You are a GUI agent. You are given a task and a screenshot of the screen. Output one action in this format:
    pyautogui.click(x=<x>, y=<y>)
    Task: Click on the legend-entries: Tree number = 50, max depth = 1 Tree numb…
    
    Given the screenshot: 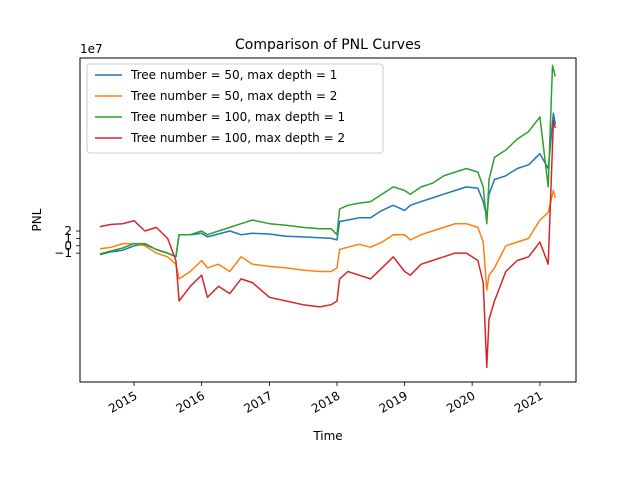 What is the action you would take?
    pyautogui.click(x=220, y=106)
    